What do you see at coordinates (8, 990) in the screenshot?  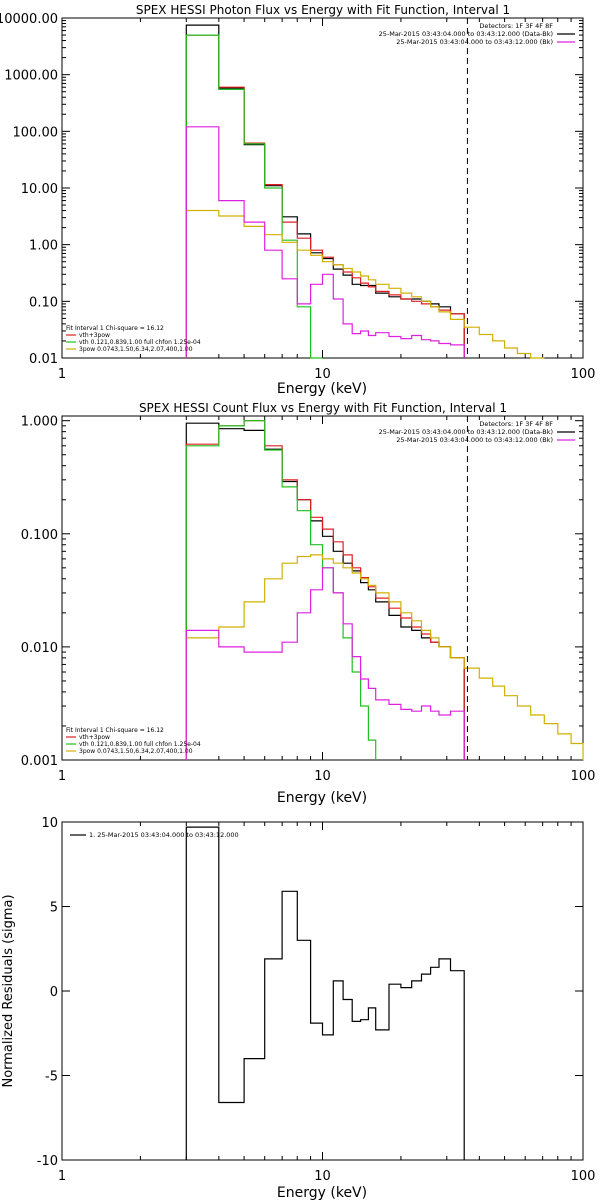 I see `y-axis-label: Normalized Residuals (sigma)` at bounding box center [8, 990].